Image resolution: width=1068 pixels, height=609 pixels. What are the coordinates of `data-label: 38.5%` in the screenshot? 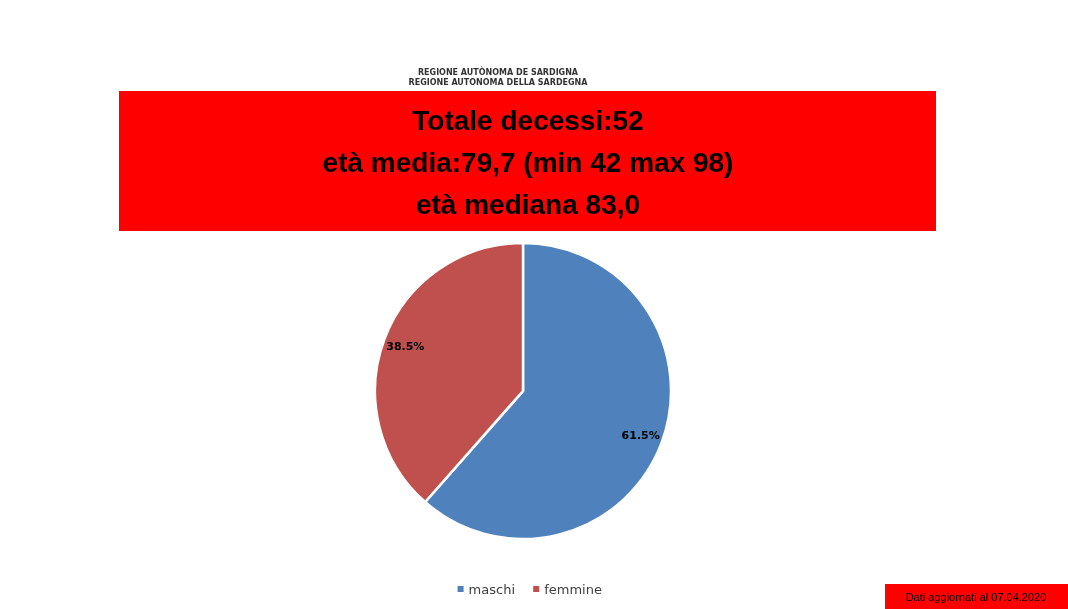 It's located at (405, 347).